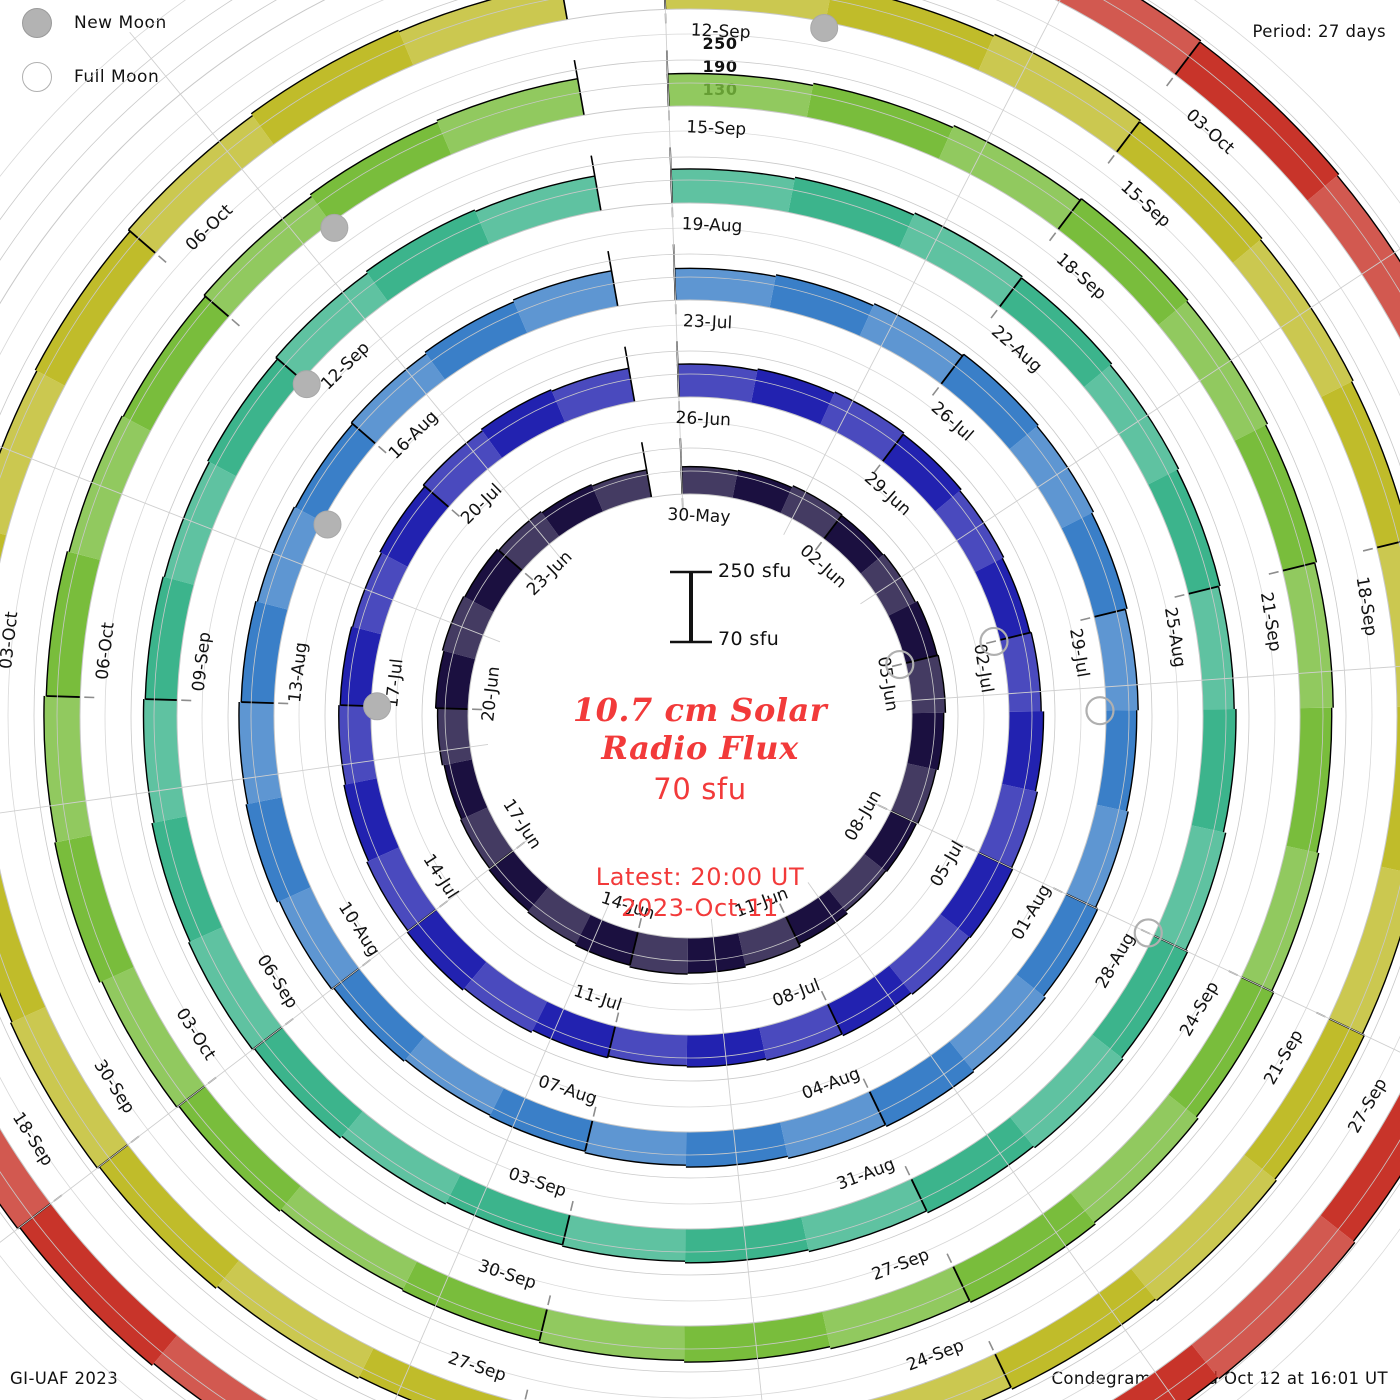  What do you see at coordinates (711, 225) in the screenshot?
I see `date-label: 19-Aug` at bounding box center [711, 225].